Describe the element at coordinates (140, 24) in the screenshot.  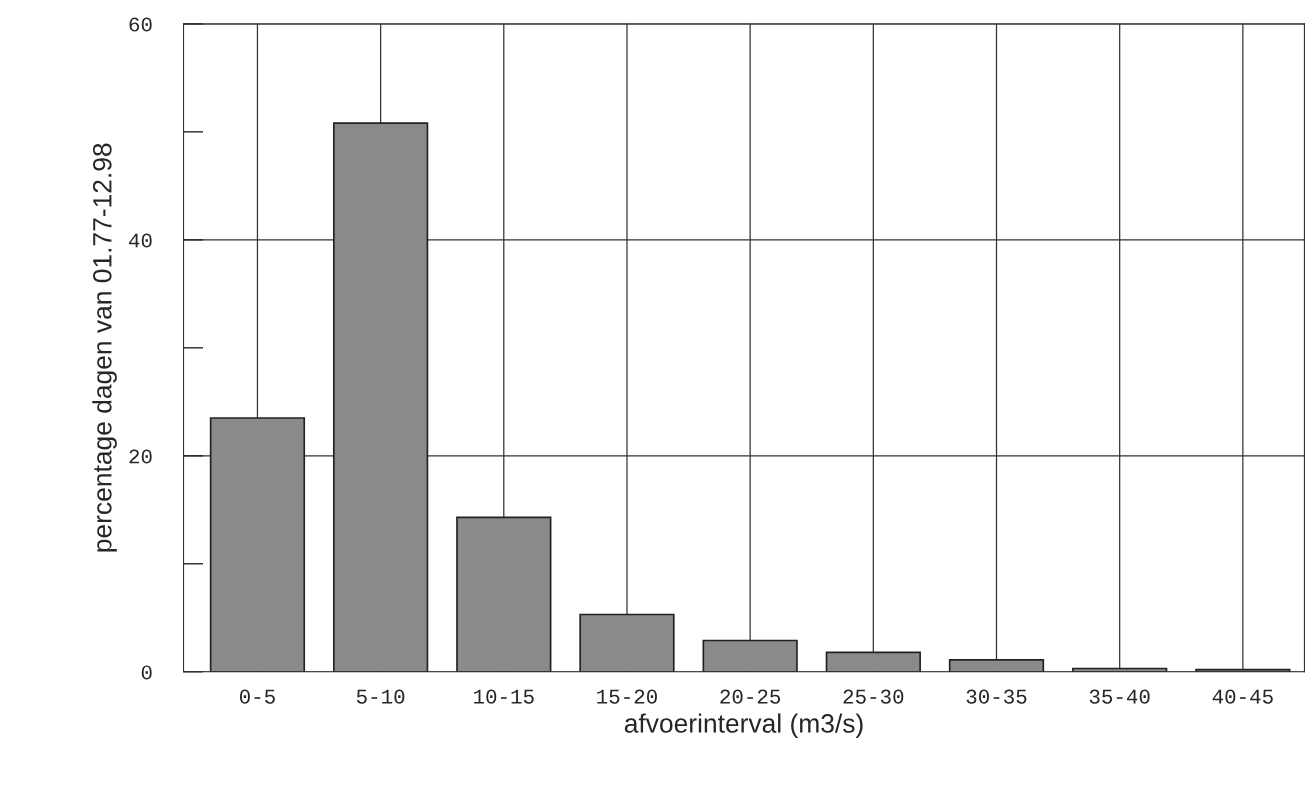
I see `y-tick-label: 60` at that location.